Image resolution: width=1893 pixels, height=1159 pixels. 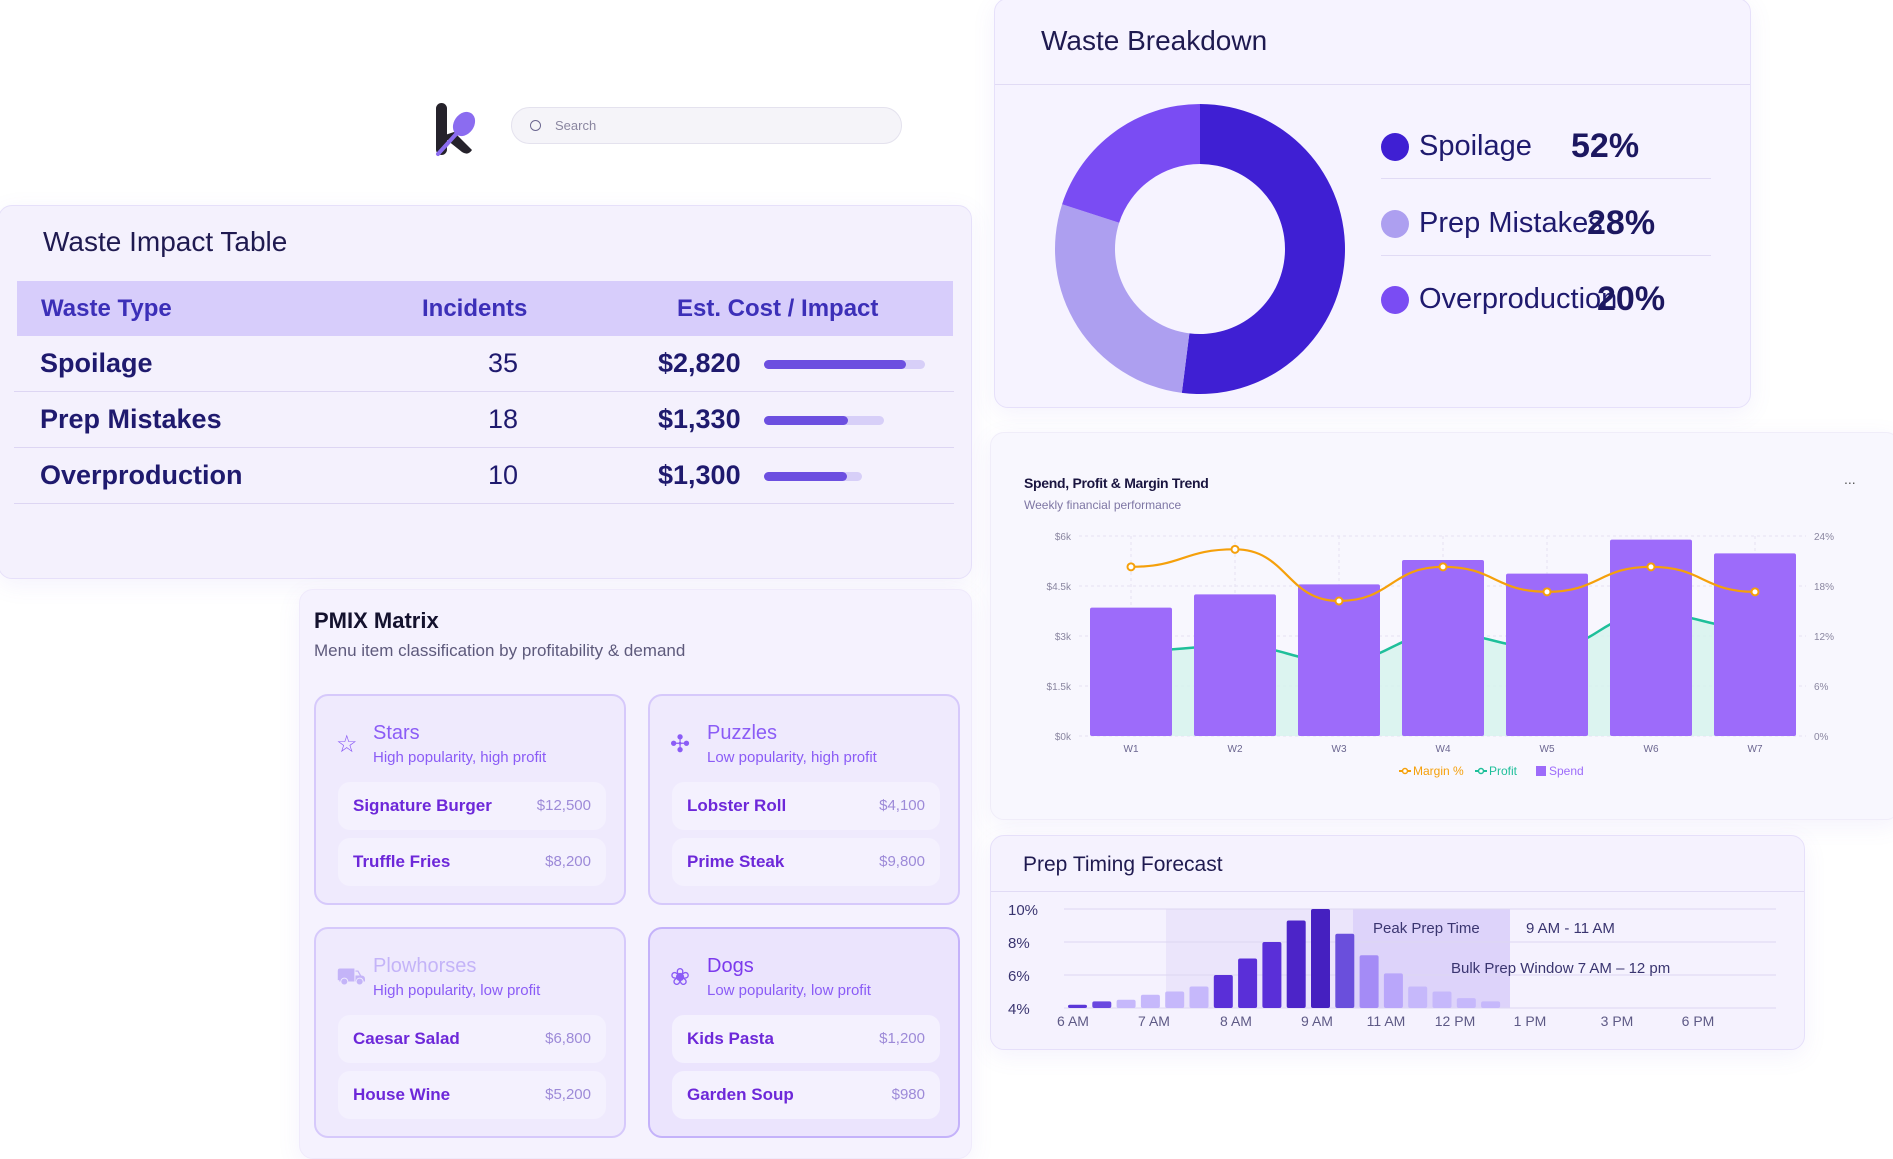 What do you see at coordinates (1698, 1021) in the screenshot?
I see `x-tick: 6 PM` at bounding box center [1698, 1021].